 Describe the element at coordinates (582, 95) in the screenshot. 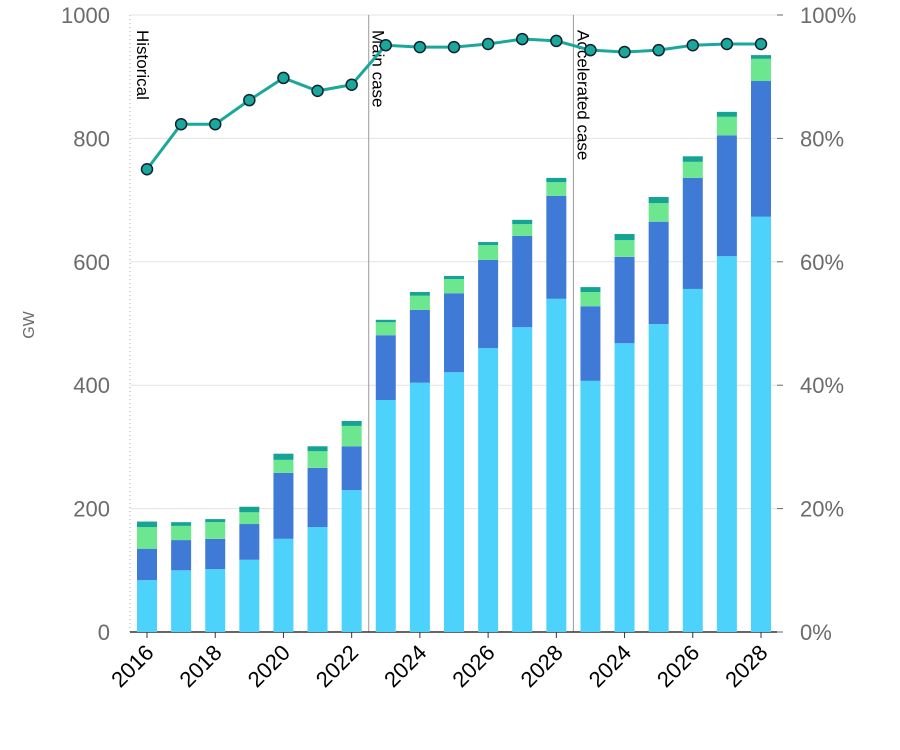

I see `annotation: Accelerated case` at that location.